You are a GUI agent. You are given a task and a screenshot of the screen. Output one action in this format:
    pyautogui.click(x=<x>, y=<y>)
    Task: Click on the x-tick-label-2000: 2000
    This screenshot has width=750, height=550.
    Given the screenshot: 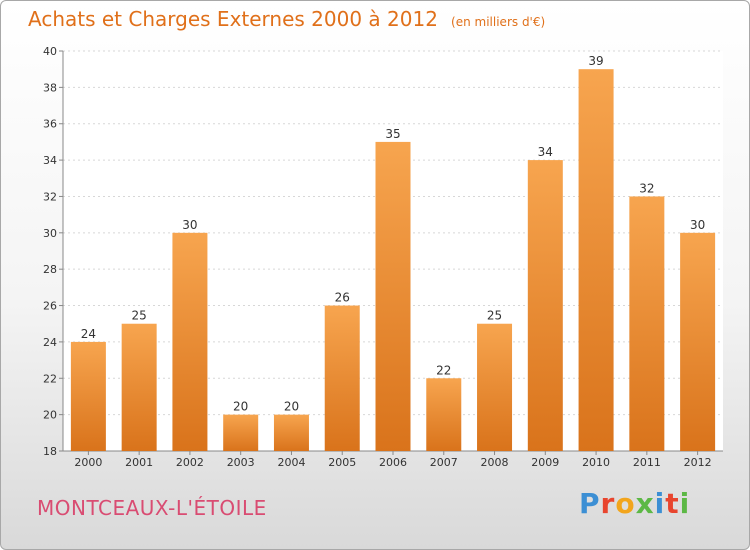 What is the action you would take?
    pyautogui.click(x=88, y=462)
    